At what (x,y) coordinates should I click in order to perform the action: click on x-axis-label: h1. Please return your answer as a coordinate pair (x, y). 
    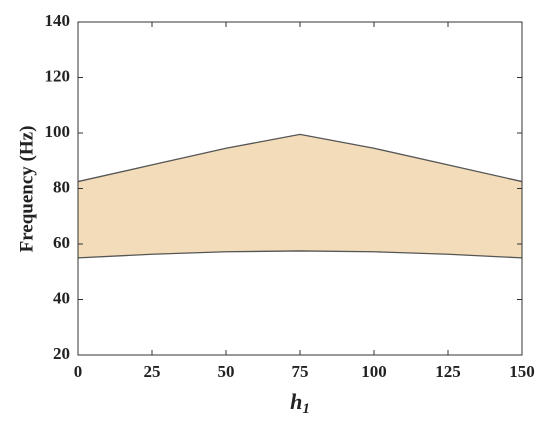
    Looking at the image, I should click on (300, 403).